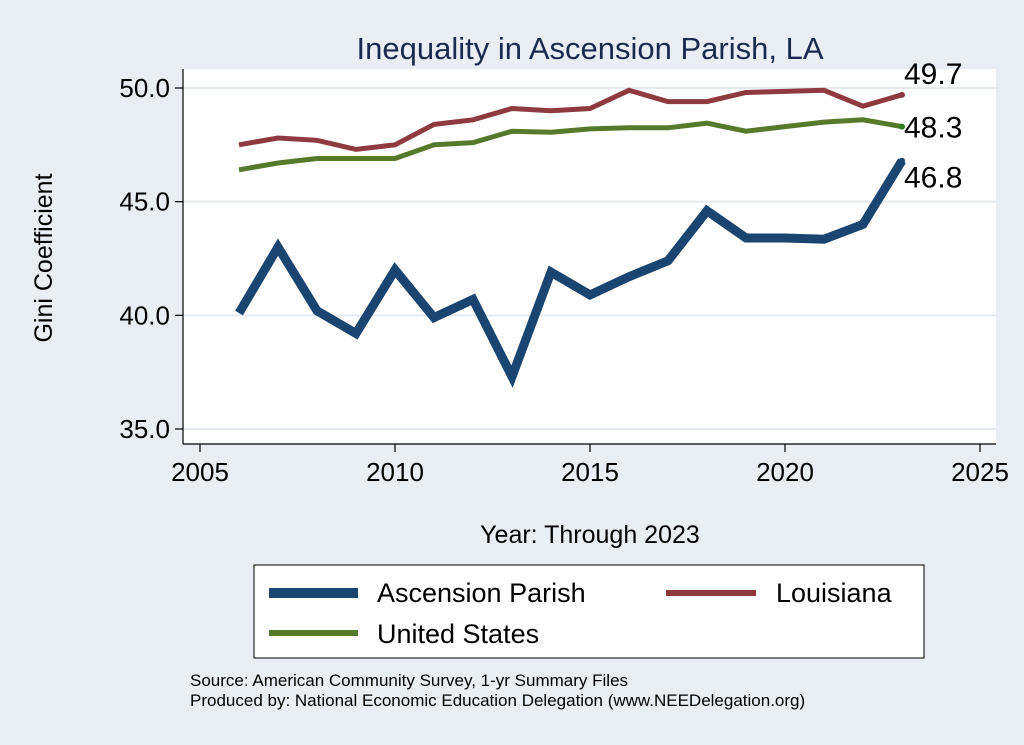 The height and width of the screenshot is (745, 1024). Describe the element at coordinates (590, 535) in the screenshot. I see `x-axis-title: Year: Through 2023` at that location.